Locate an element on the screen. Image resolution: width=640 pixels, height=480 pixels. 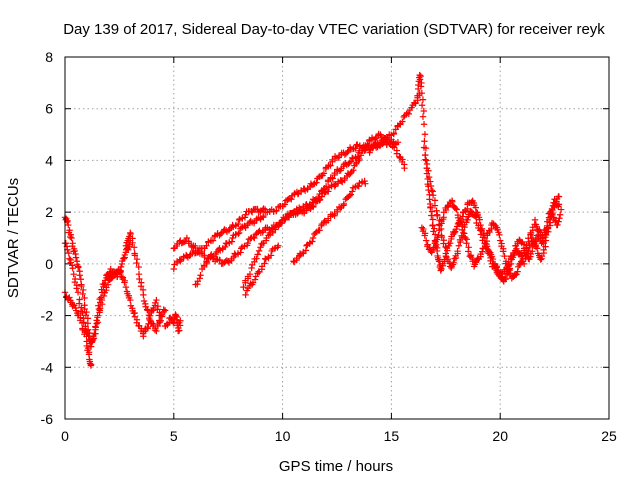
y-tick-label: -6 is located at coordinates (47, 419).